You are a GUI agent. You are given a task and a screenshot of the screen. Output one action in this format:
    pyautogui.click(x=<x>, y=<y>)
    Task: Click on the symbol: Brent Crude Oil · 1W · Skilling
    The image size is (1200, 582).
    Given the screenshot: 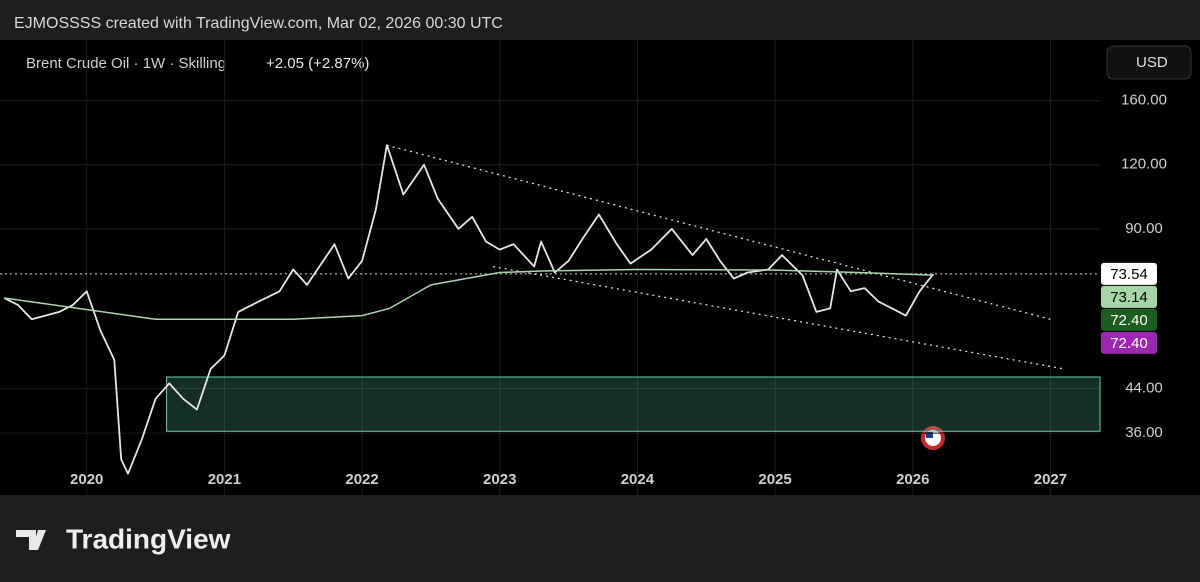 What is the action you would take?
    pyautogui.click(x=126, y=63)
    